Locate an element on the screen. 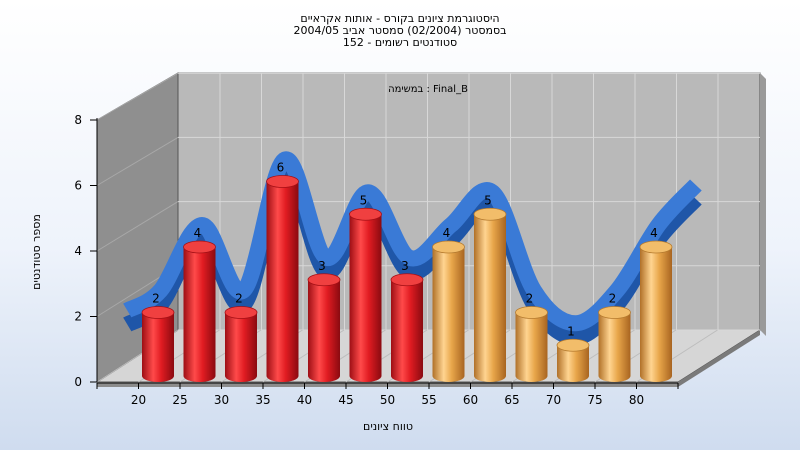  bar-value-label: 1 is located at coordinates (571, 331).